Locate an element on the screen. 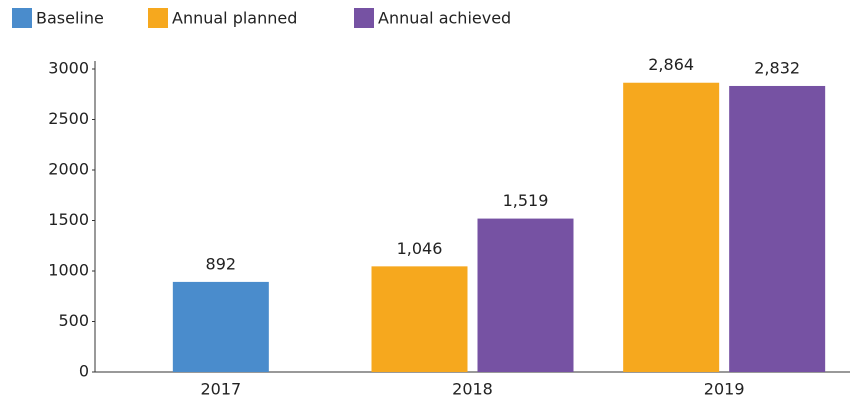 The height and width of the screenshot is (405, 855). legend-label: Annual achieved is located at coordinates (444, 18).